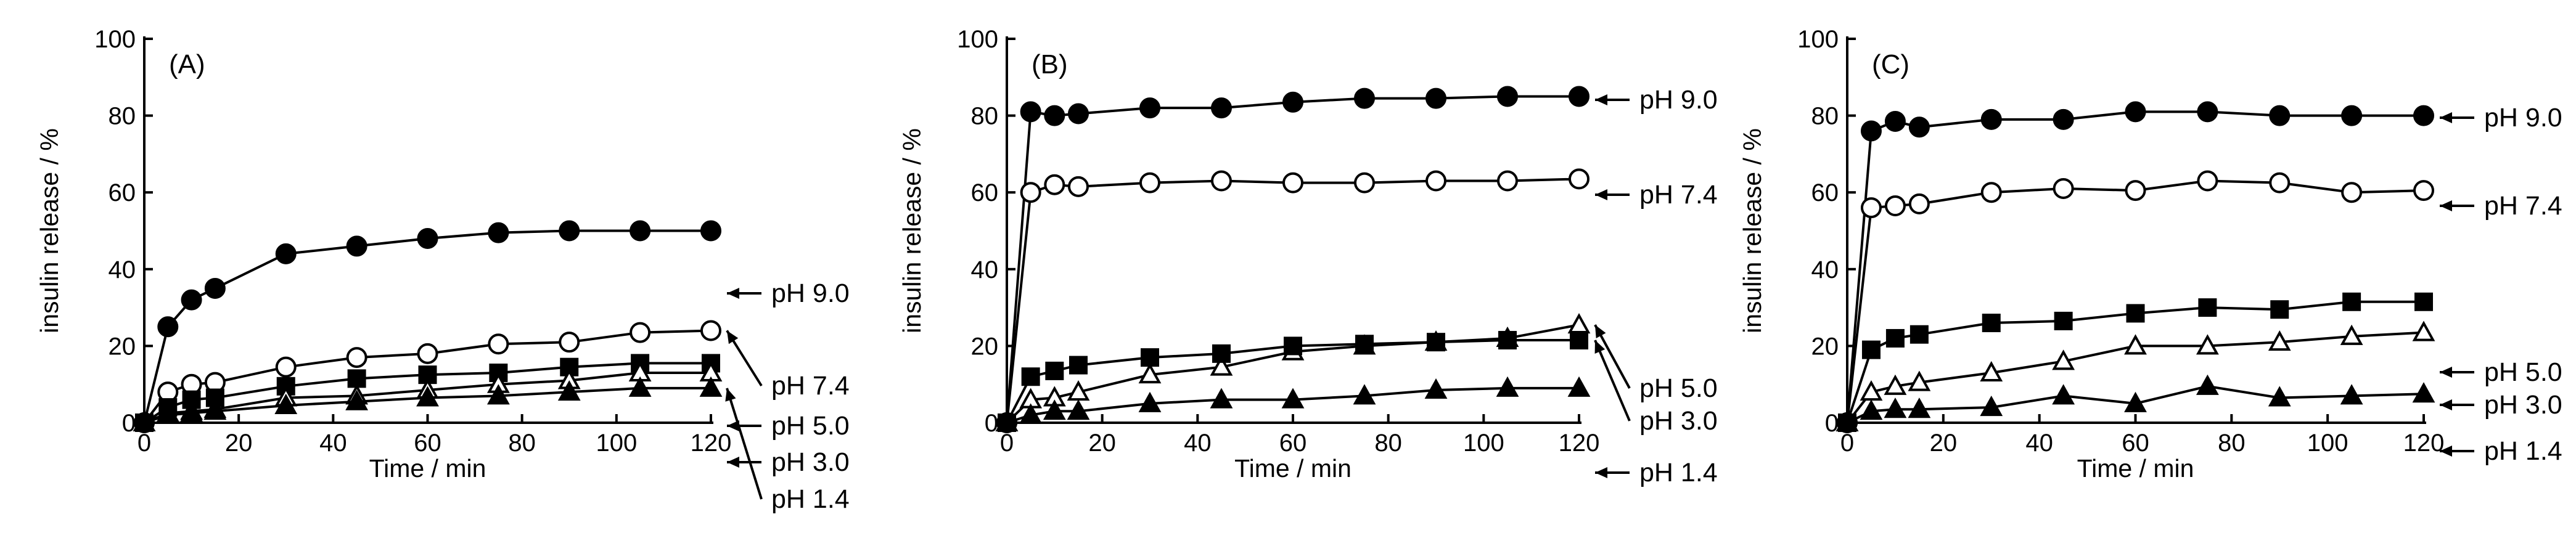 The height and width of the screenshot is (554, 2576). Describe the element at coordinates (2523, 372) in the screenshot. I see `series-label: pH 5.0` at that location.